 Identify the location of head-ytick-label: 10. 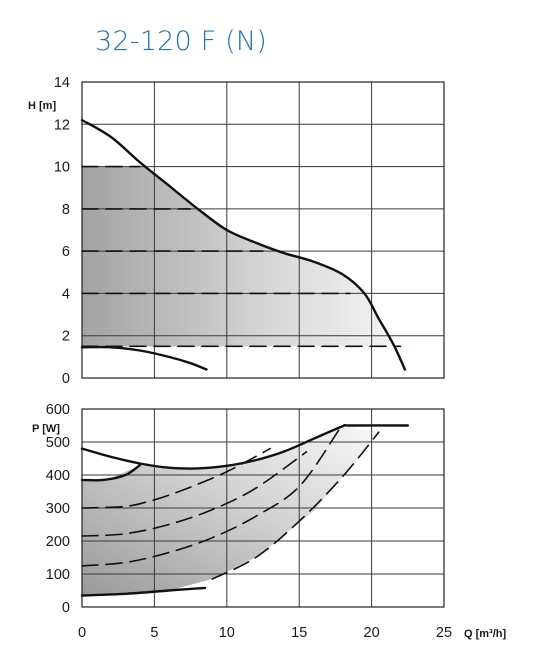
(62, 168).